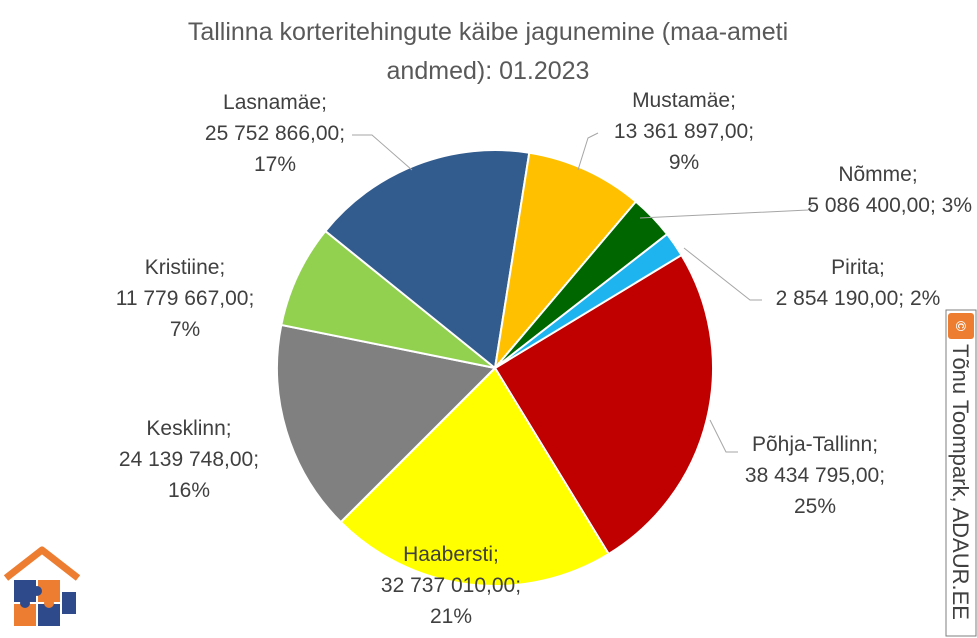 Image resolution: width=977 pixels, height=638 pixels. I want to click on label-kesklinn-name: Kesklinn;, so click(188, 428).